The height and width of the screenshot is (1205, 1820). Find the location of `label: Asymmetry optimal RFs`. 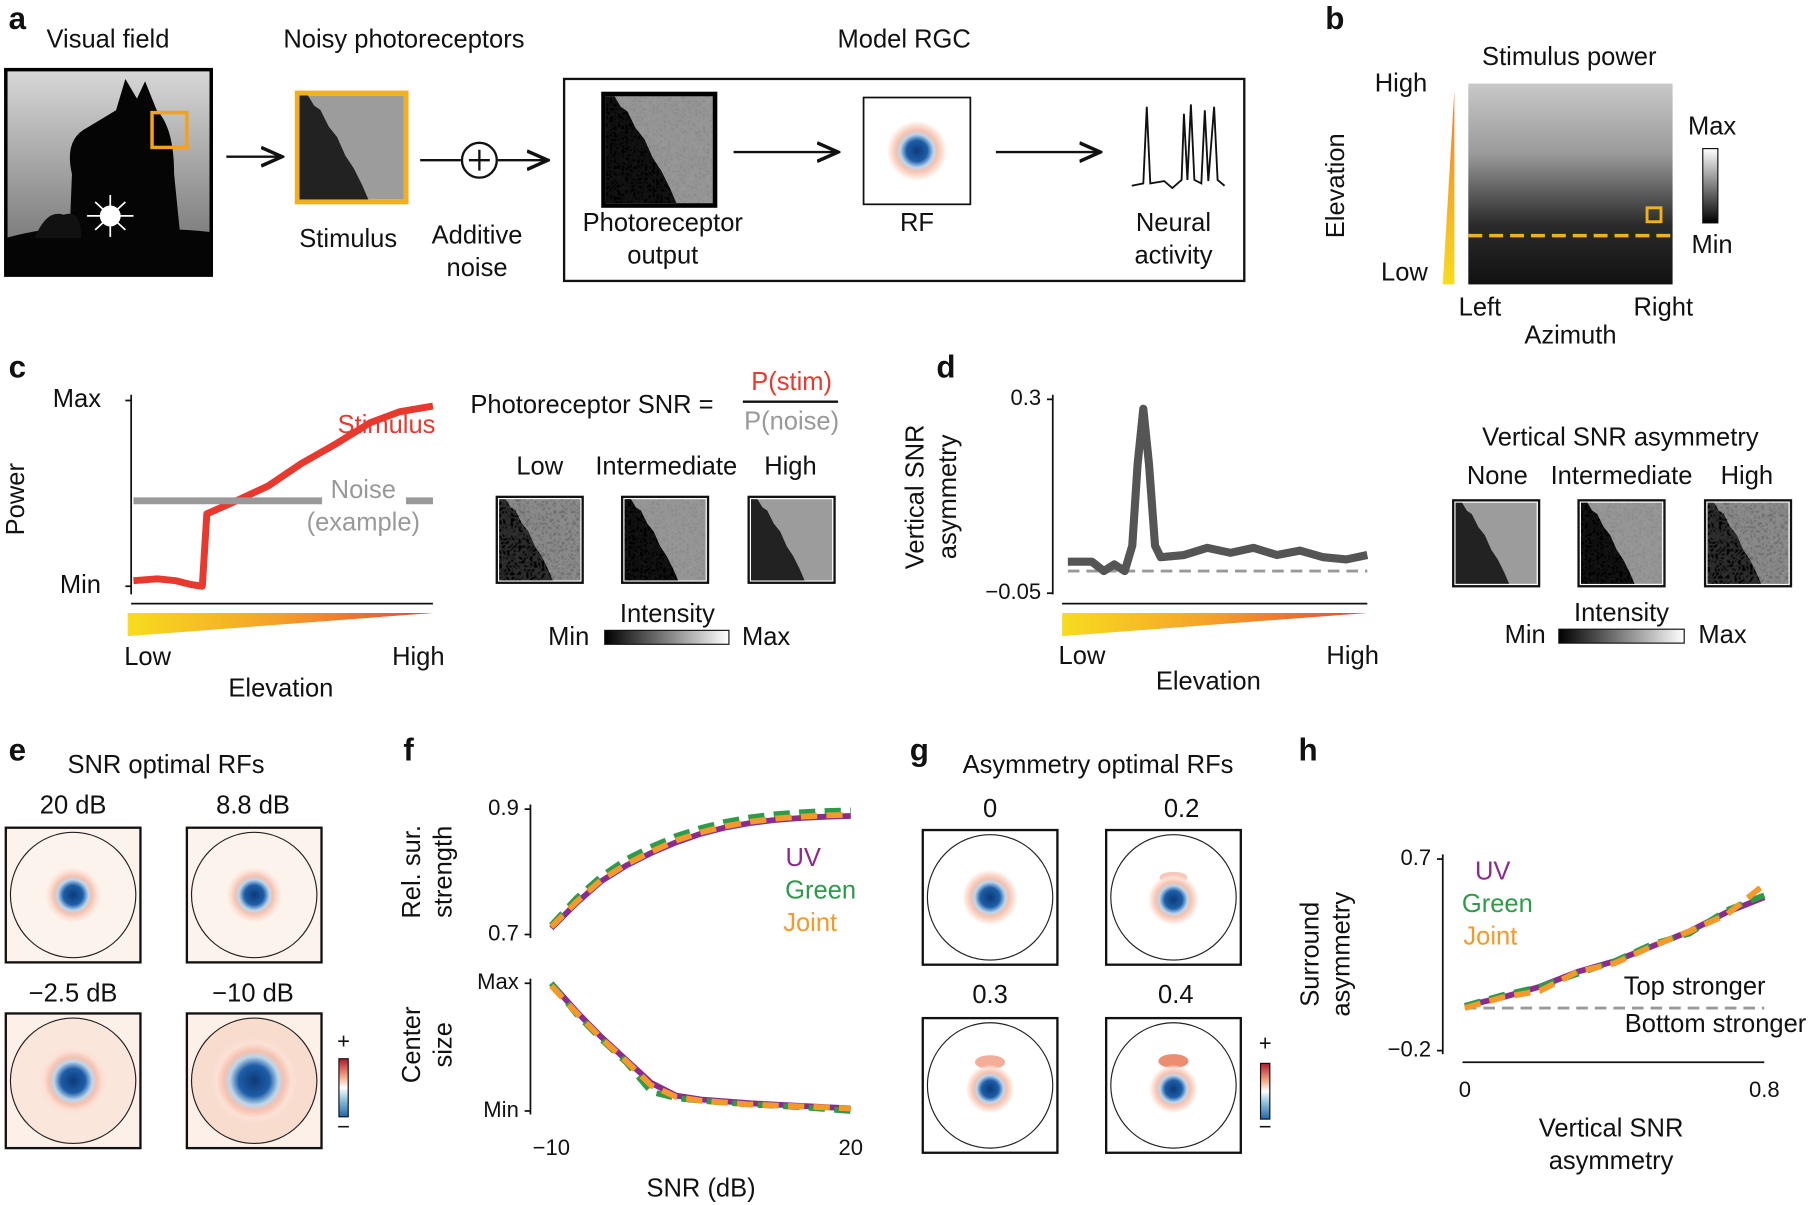

label: Asymmetry optimal RFs is located at coordinates (1098, 765).